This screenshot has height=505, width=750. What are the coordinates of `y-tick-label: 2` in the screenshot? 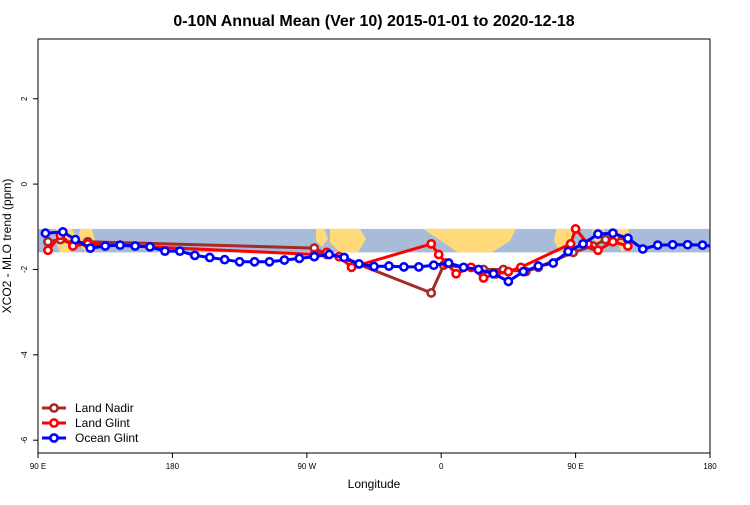 It's located at (24, 98).